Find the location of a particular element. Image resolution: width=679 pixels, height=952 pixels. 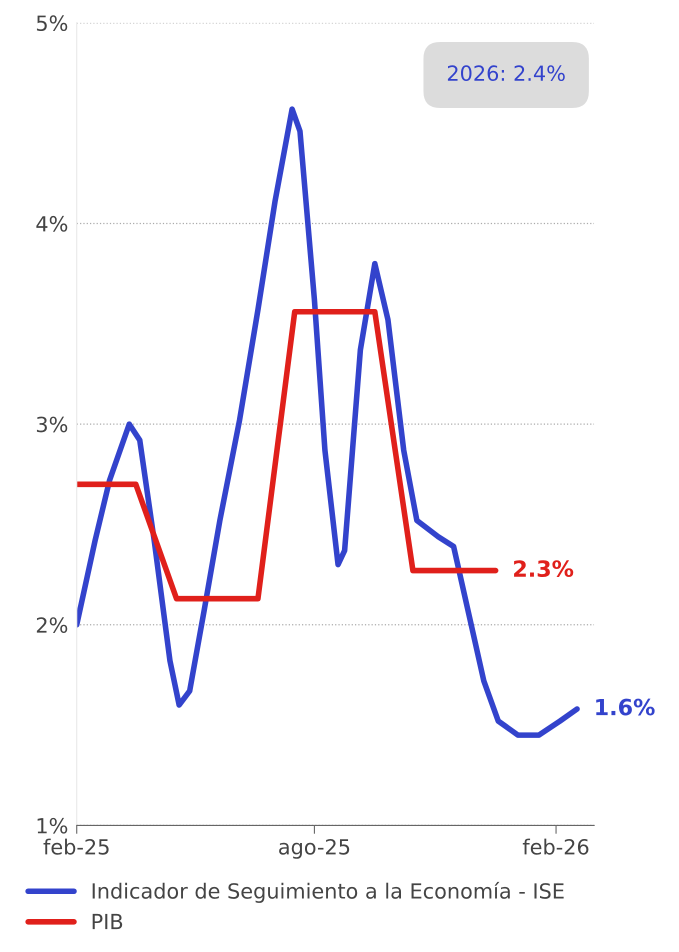

legend-label: PIB is located at coordinates (107, 922).